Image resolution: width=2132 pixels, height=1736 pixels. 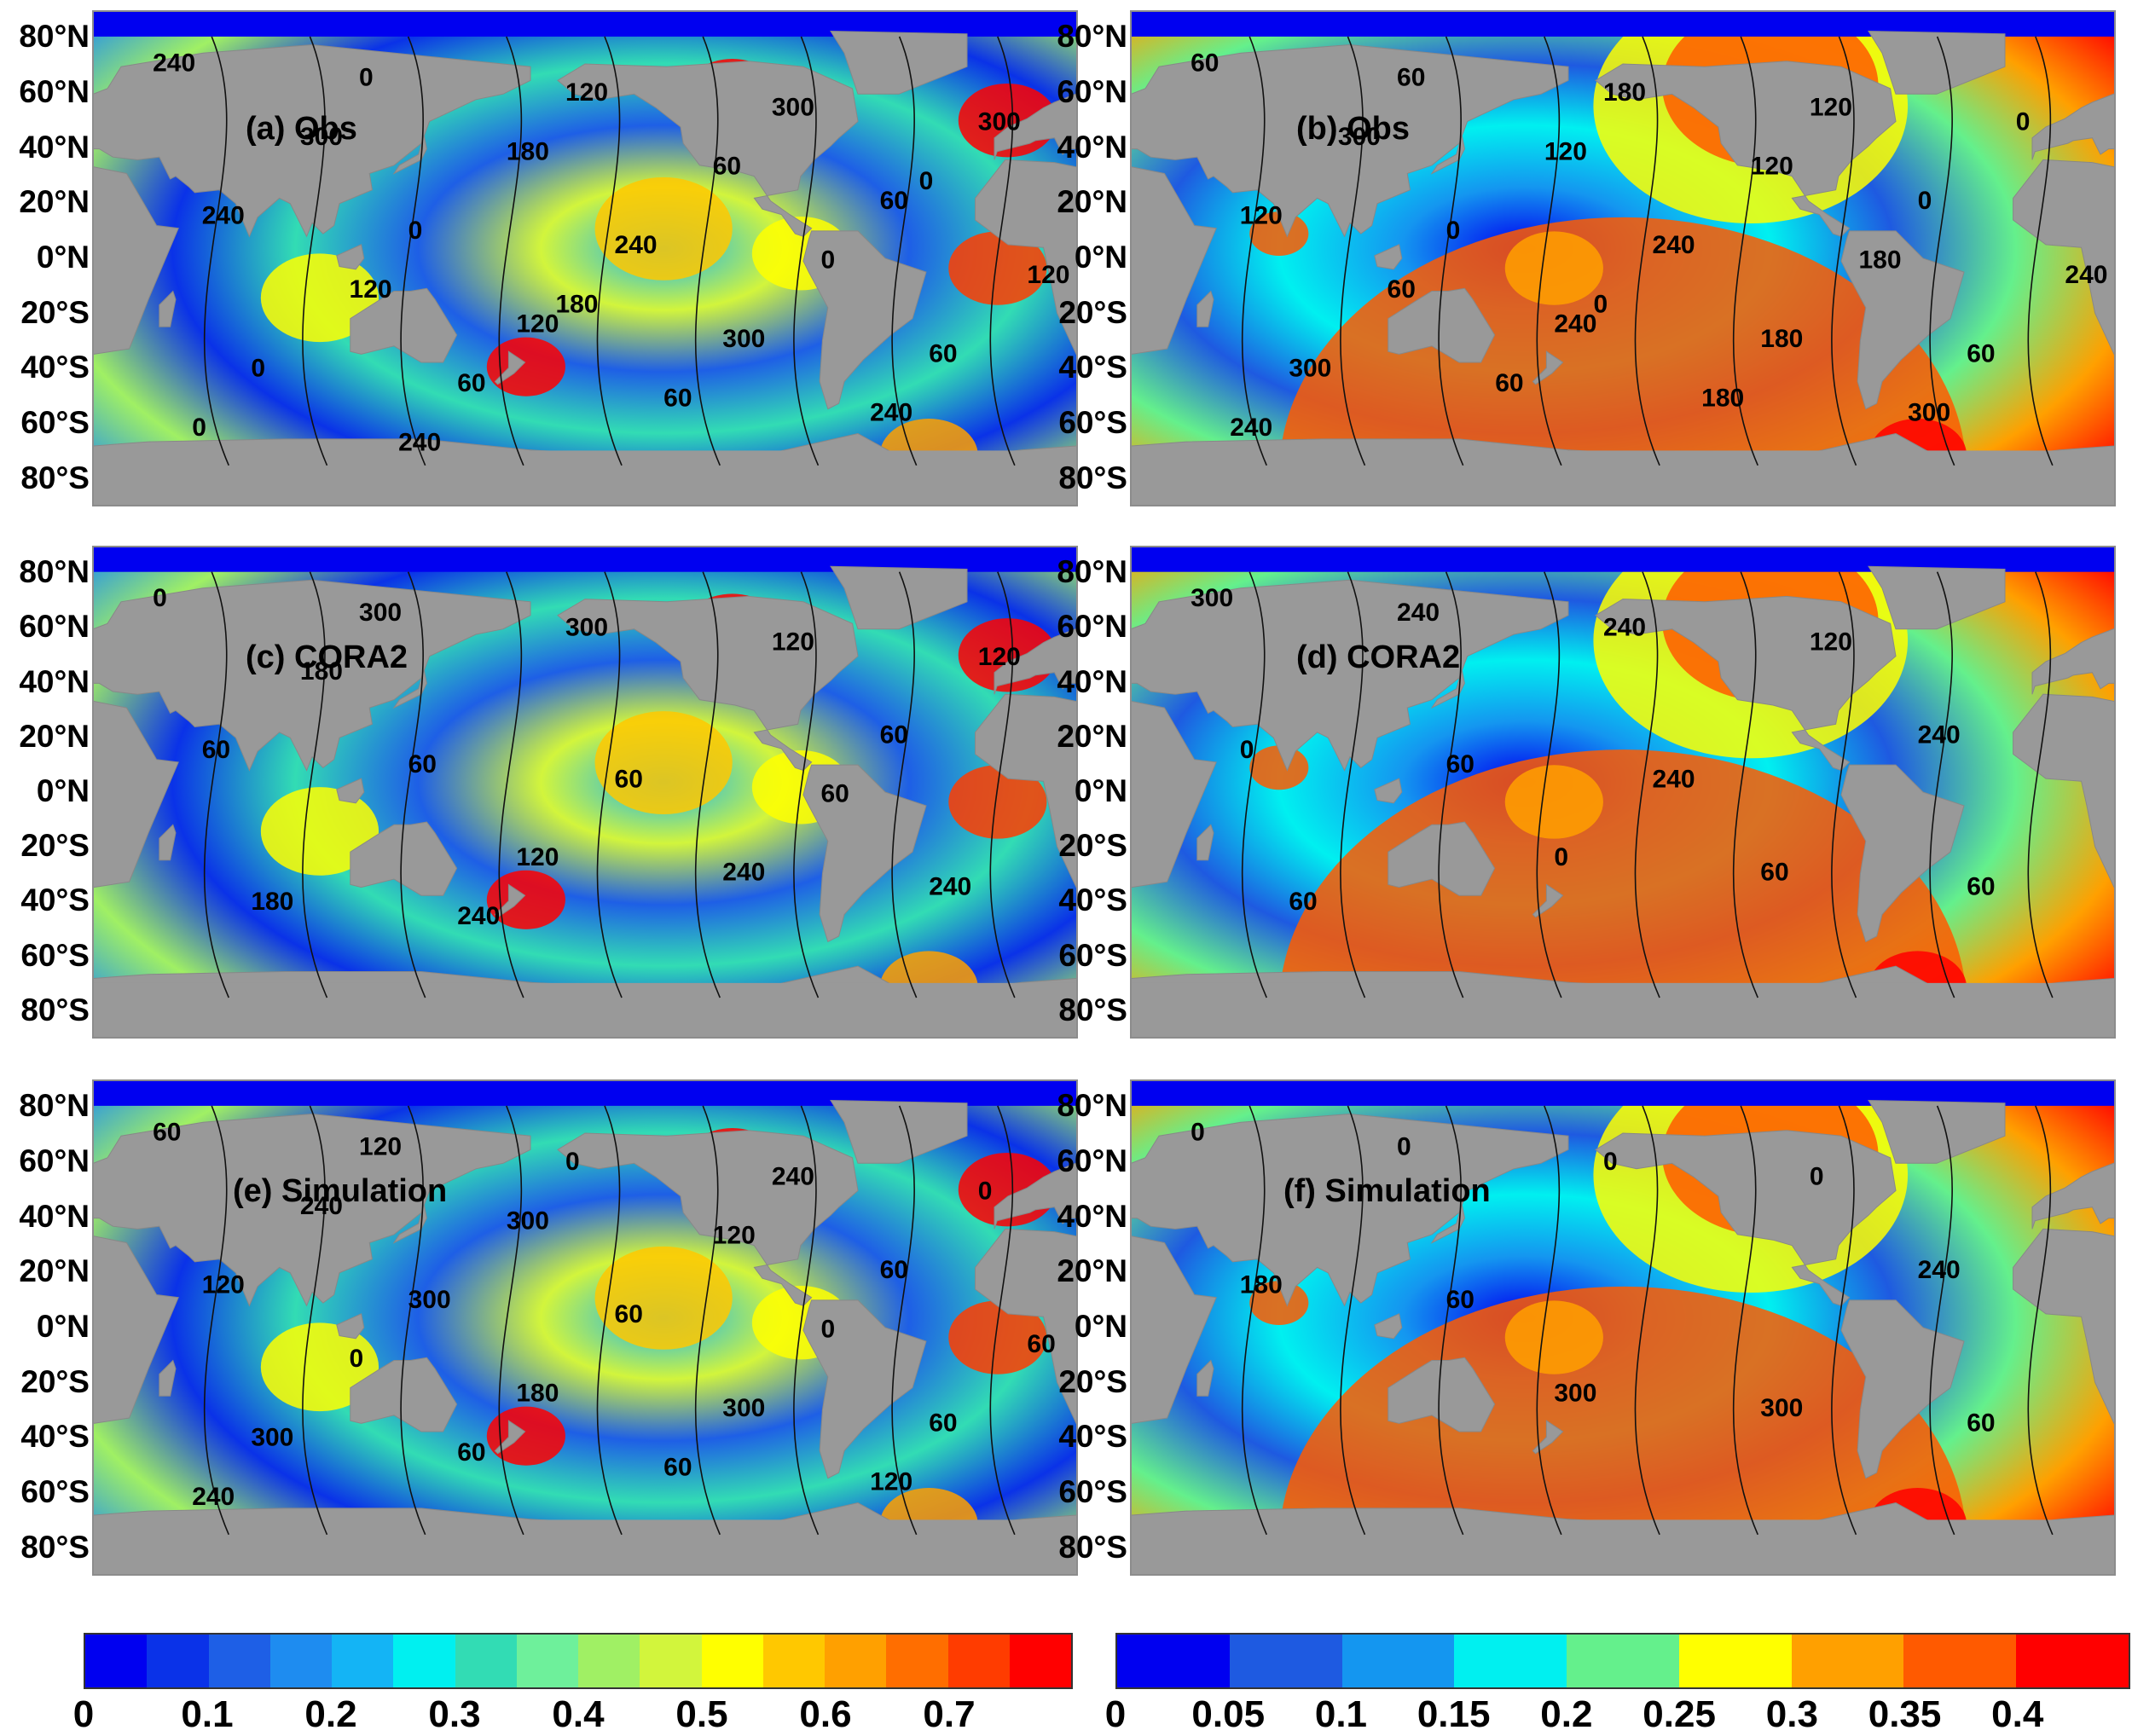 What do you see at coordinates (1092, 312) in the screenshot?
I see `latitude-label: 20°S` at bounding box center [1092, 312].